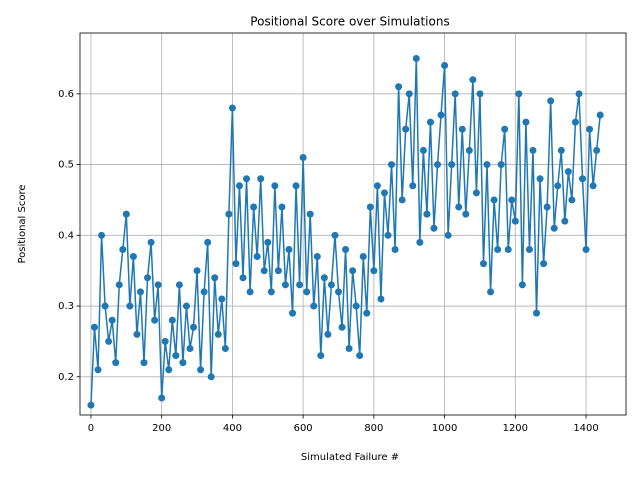 Image resolution: width=640 pixels, height=484 pixels. What do you see at coordinates (232, 428) in the screenshot?
I see `x-tick-label: 400` at bounding box center [232, 428].